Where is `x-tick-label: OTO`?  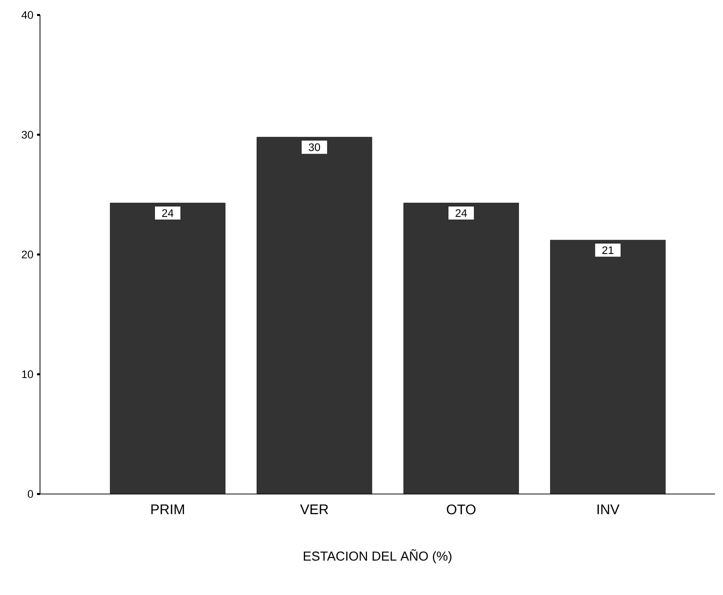 x-tick-label: OTO is located at coordinates (461, 509).